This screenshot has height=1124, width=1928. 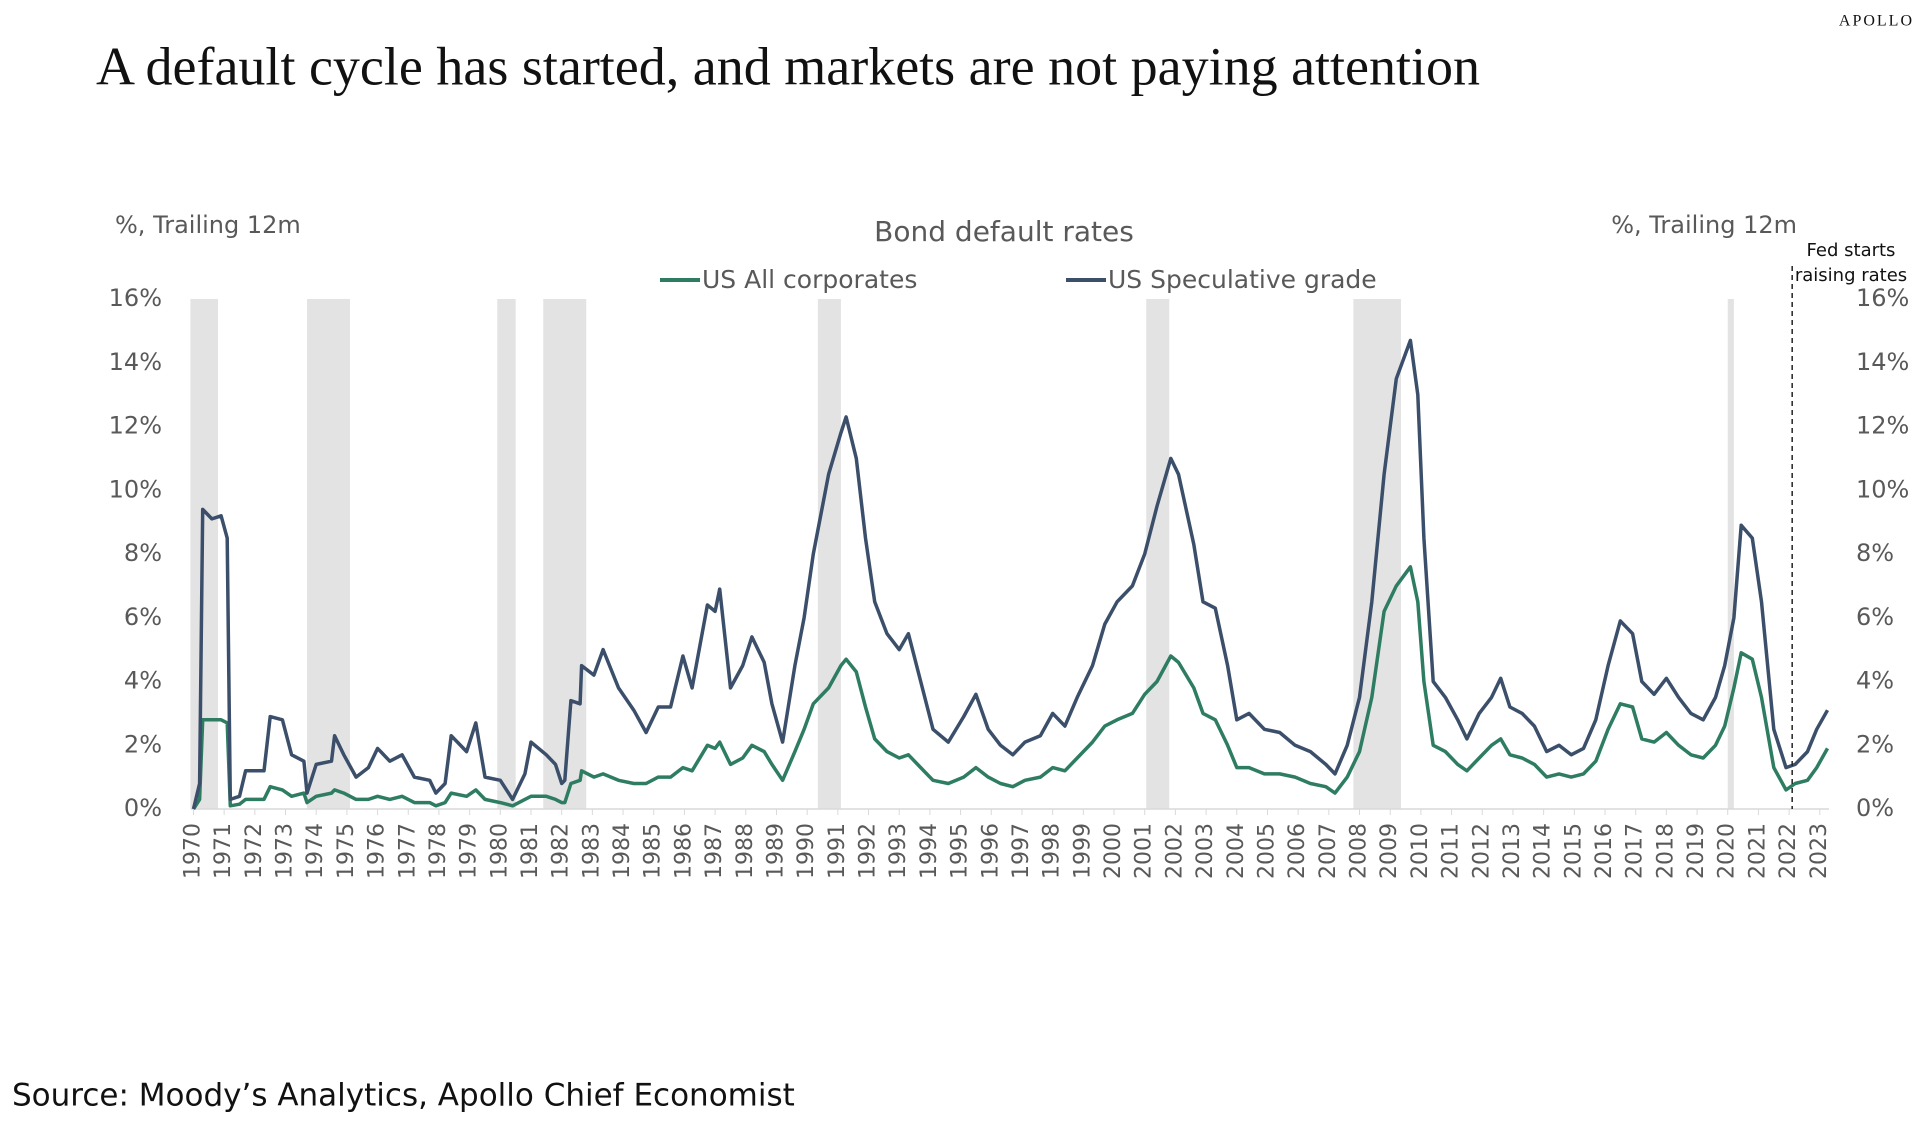 I want to click on x-tick-label: 1987, so click(x=714, y=851).